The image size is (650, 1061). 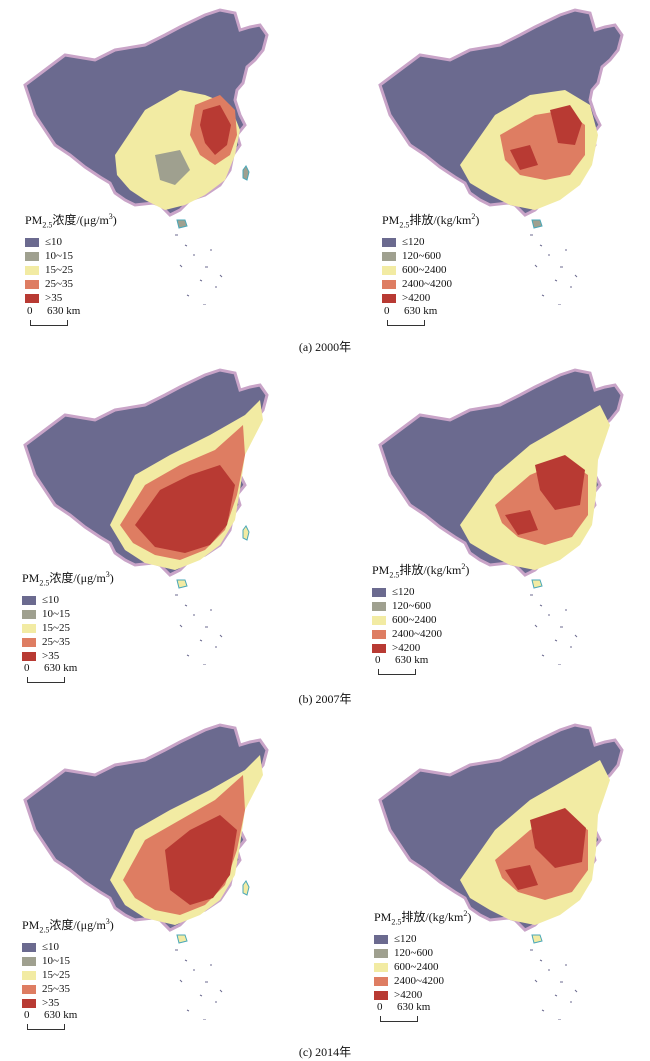 What do you see at coordinates (501, 871) in the screenshot?
I see `pm25-emission-map-2014` at bounding box center [501, 871].